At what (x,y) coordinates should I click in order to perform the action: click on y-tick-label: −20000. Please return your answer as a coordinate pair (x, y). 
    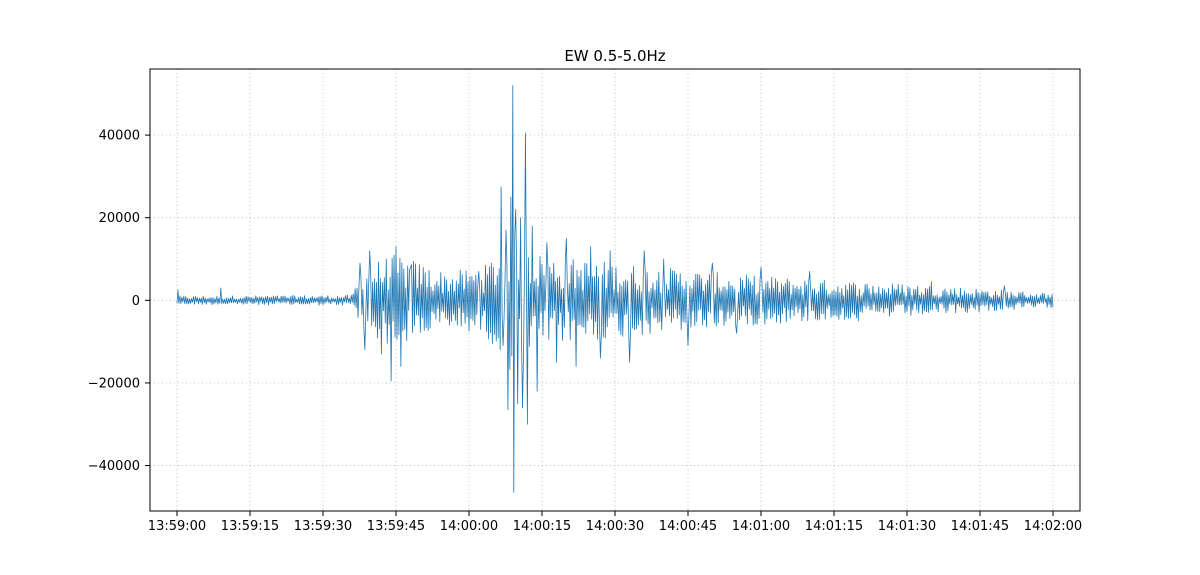
    Looking at the image, I should click on (114, 383).